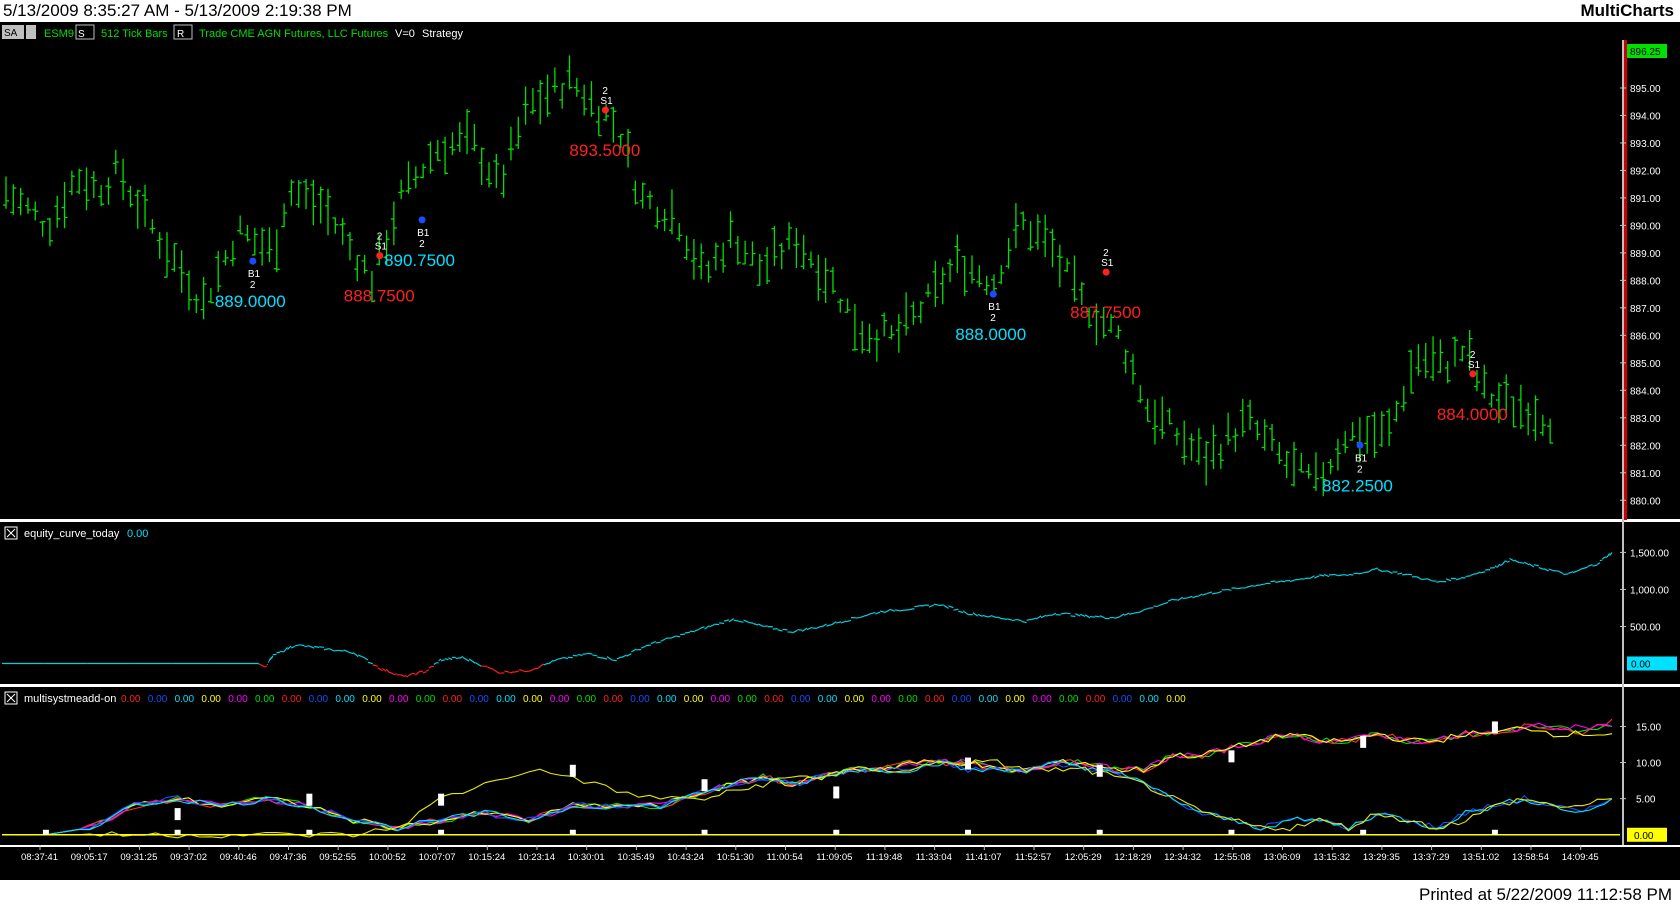 This screenshot has width=1680, height=907. Describe the element at coordinates (134, 34) in the screenshot. I see `bar-interval-label: 512 Tick Bars` at that location.